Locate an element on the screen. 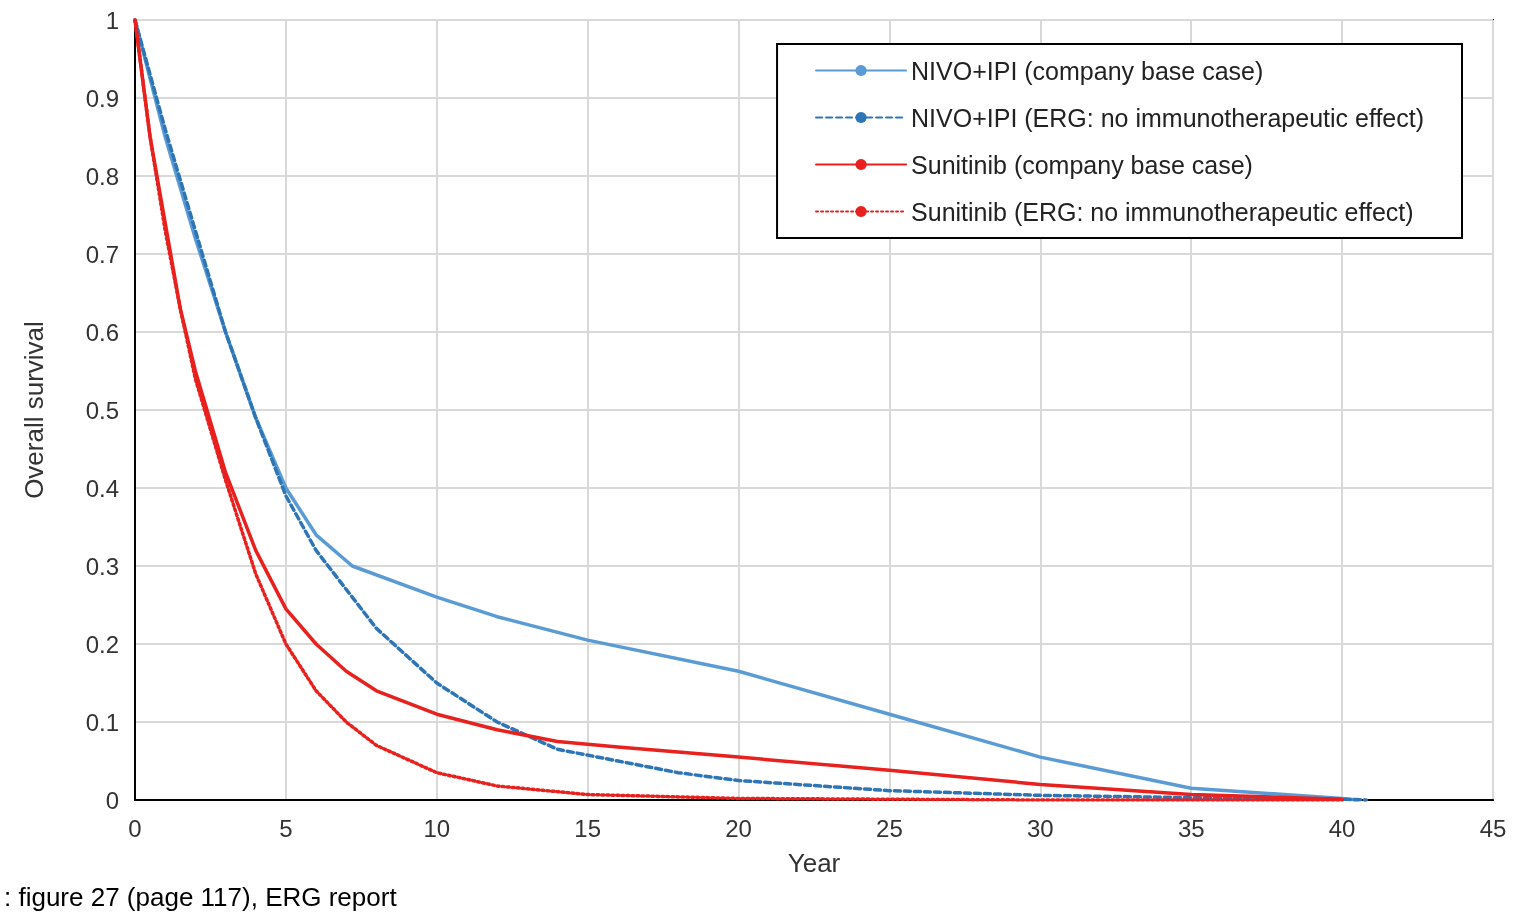 The height and width of the screenshot is (912, 1514). x-tick-label: 25 is located at coordinates (889, 828).